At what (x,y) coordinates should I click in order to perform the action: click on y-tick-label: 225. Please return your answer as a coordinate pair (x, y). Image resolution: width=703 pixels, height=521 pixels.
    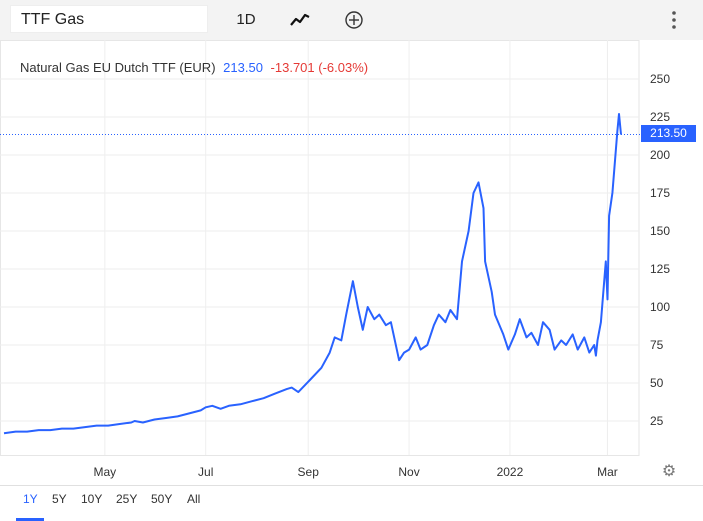
    Looking at the image, I should click on (660, 117).